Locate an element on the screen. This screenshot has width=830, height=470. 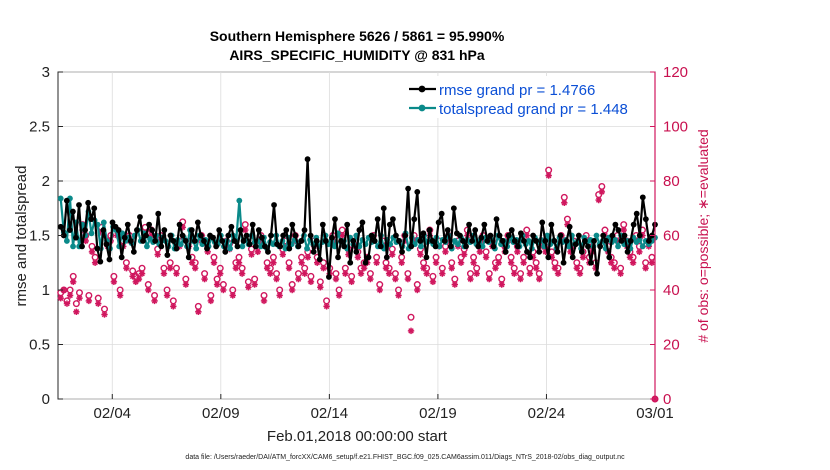
legend-spread-marker is located at coordinates (422, 108).